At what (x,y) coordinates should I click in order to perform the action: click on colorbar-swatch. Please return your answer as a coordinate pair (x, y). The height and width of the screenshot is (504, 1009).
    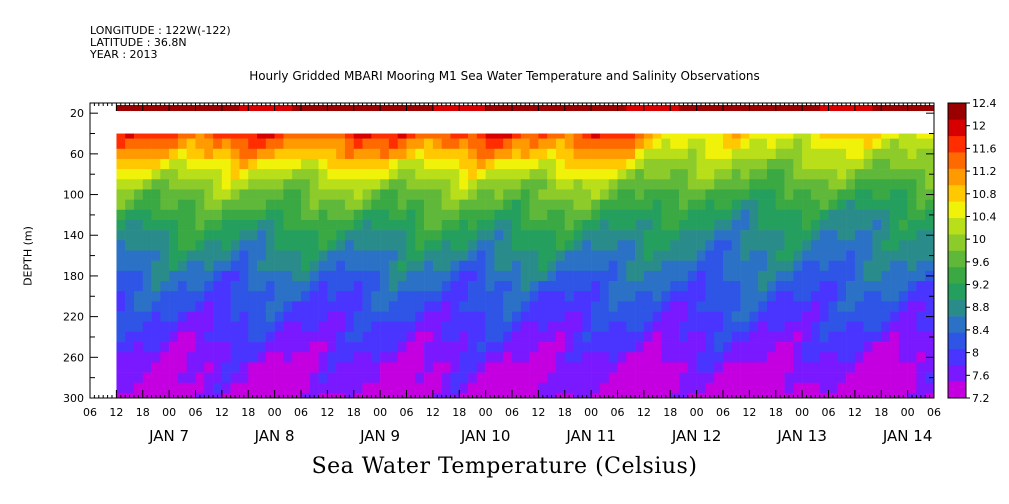
    Looking at the image, I should click on (957, 373).